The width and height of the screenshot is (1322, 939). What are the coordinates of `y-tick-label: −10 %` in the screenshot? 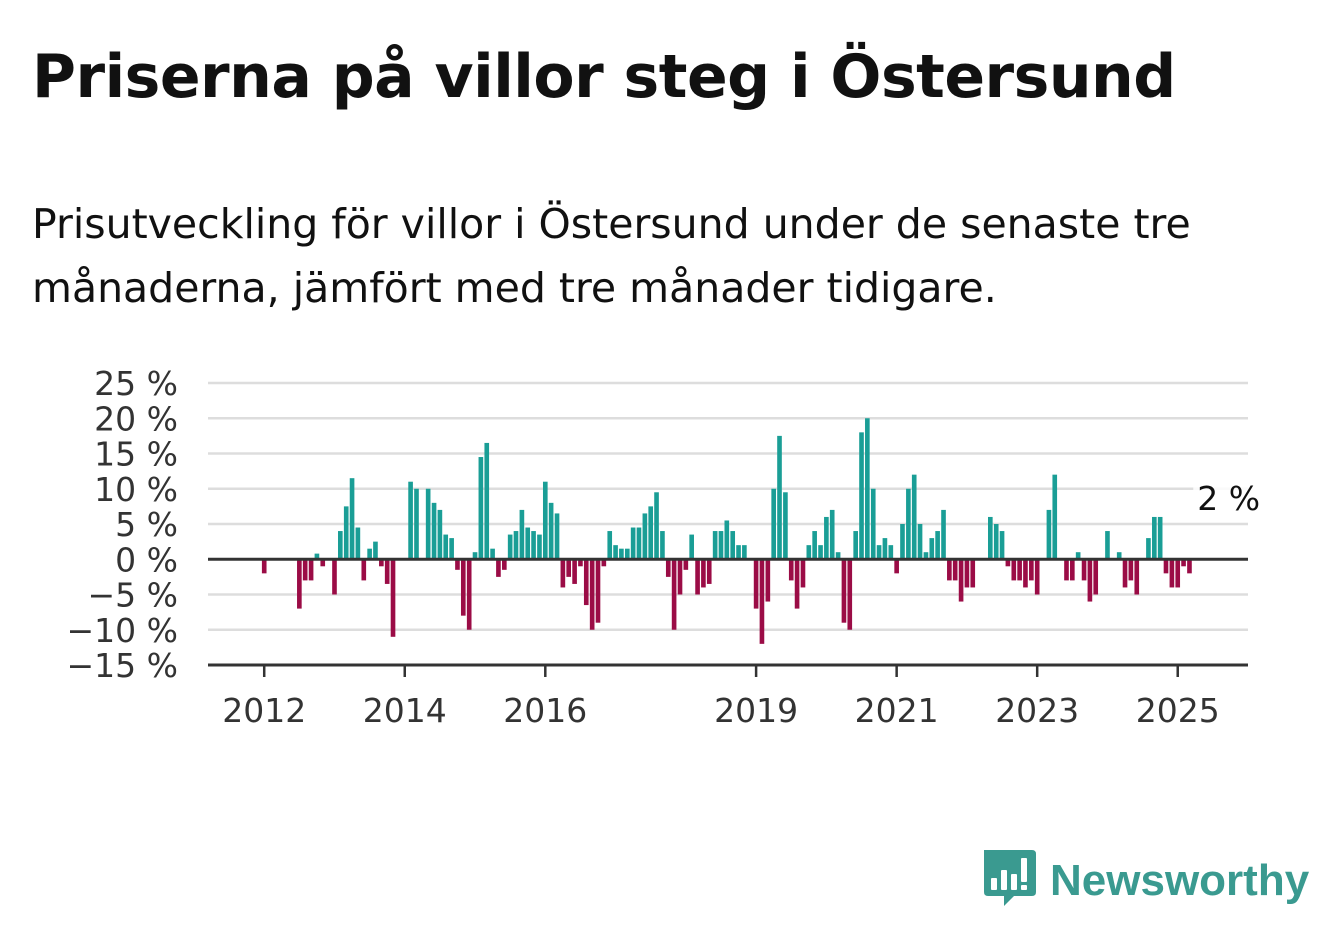 It's located at (123, 630).